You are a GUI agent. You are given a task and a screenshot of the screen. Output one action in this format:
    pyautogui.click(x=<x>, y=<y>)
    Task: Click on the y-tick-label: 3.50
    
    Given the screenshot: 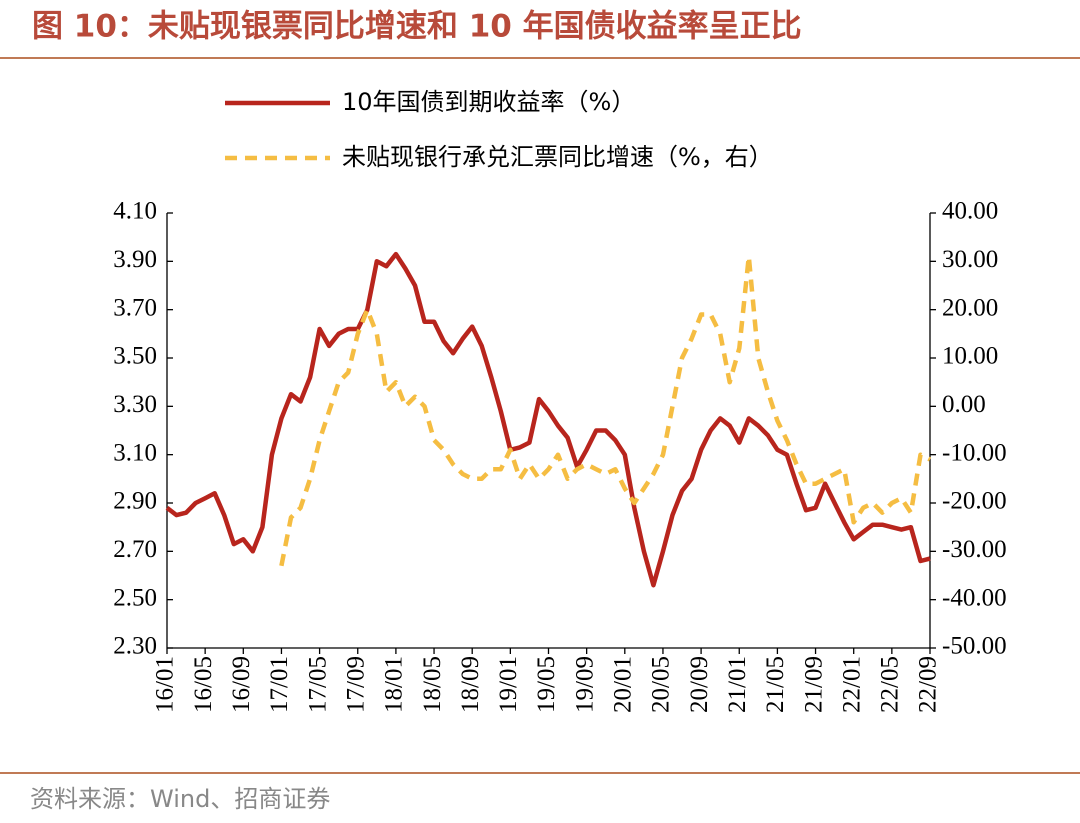 What is the action you would take?
    pyautogui.click(x=135, y=356)
    